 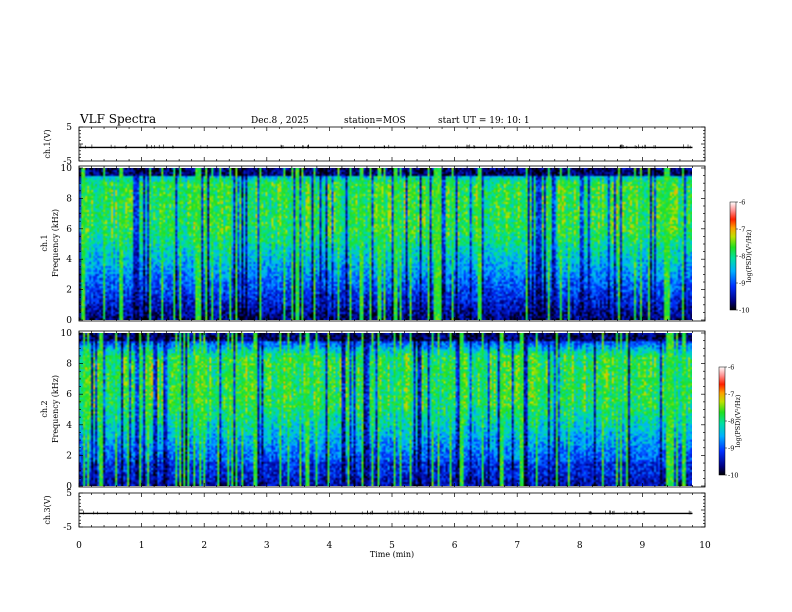 I want to click on x-tick-label: 0, so click(x=79, y=546).